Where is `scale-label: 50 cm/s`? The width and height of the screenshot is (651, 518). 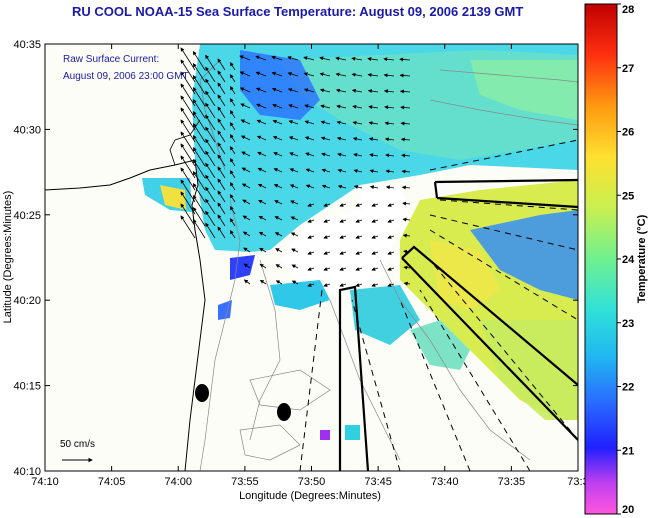
scale-label: 50 cm/s is located at coordinates (77, 444).